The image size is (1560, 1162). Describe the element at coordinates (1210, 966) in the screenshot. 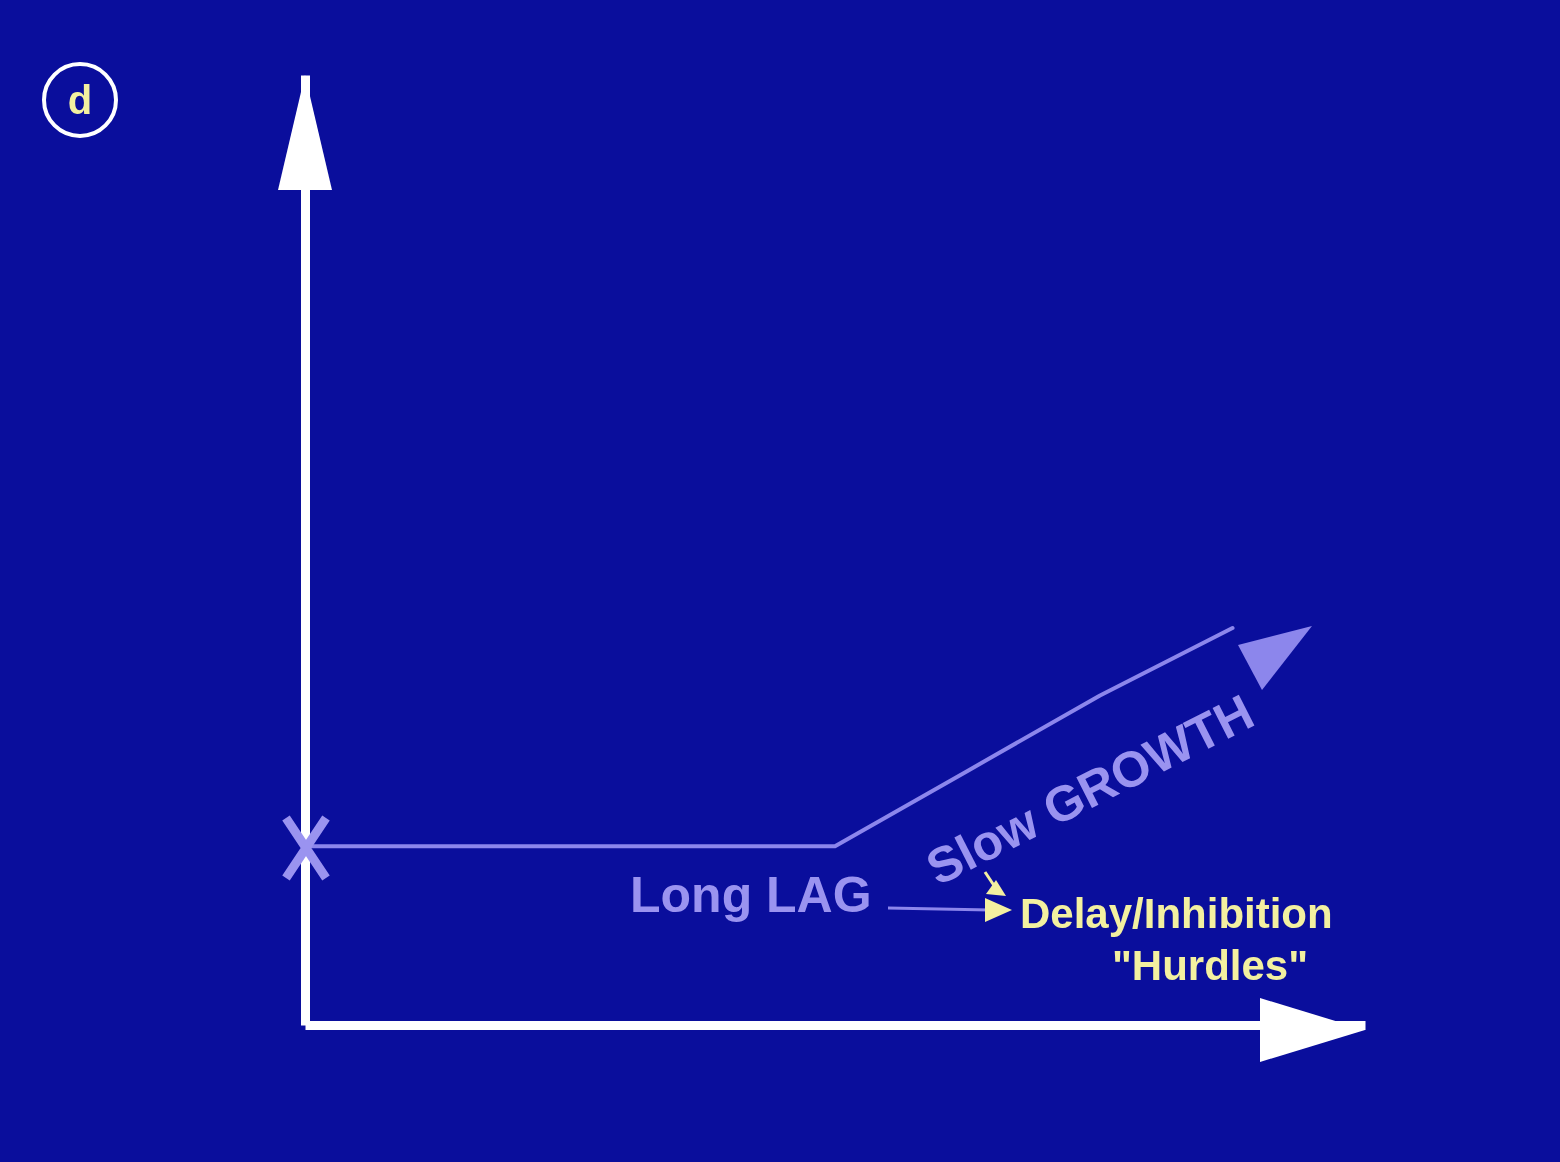

I see `annotation: "Hurdles"` at that location.